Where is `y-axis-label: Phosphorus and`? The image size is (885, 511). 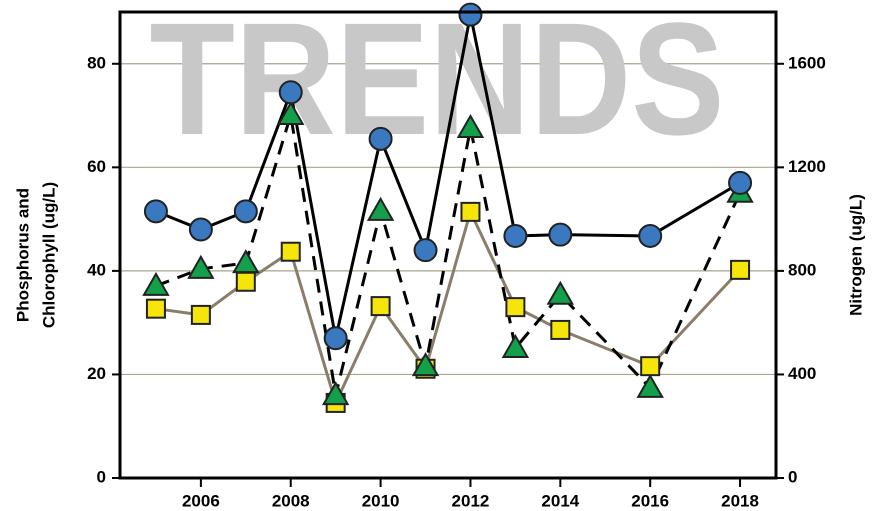
y-axis-label: Phosphorus and is located at coordinates (22, 255).